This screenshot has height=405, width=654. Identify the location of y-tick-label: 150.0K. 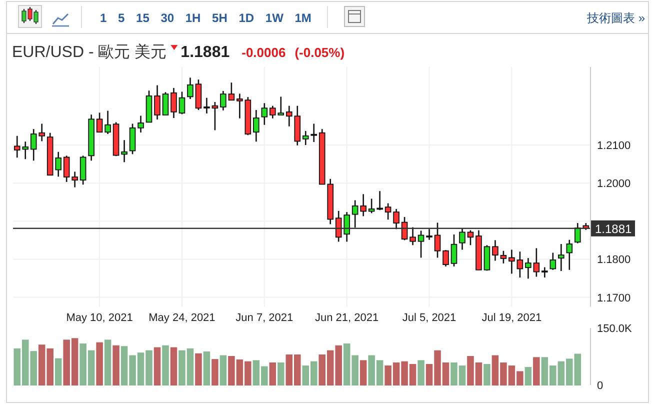
(615, 329).